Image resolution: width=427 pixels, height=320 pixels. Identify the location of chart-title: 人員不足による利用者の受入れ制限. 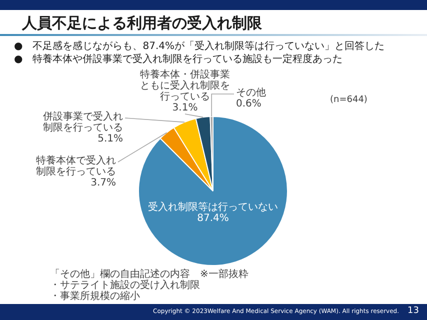
(142, 23).